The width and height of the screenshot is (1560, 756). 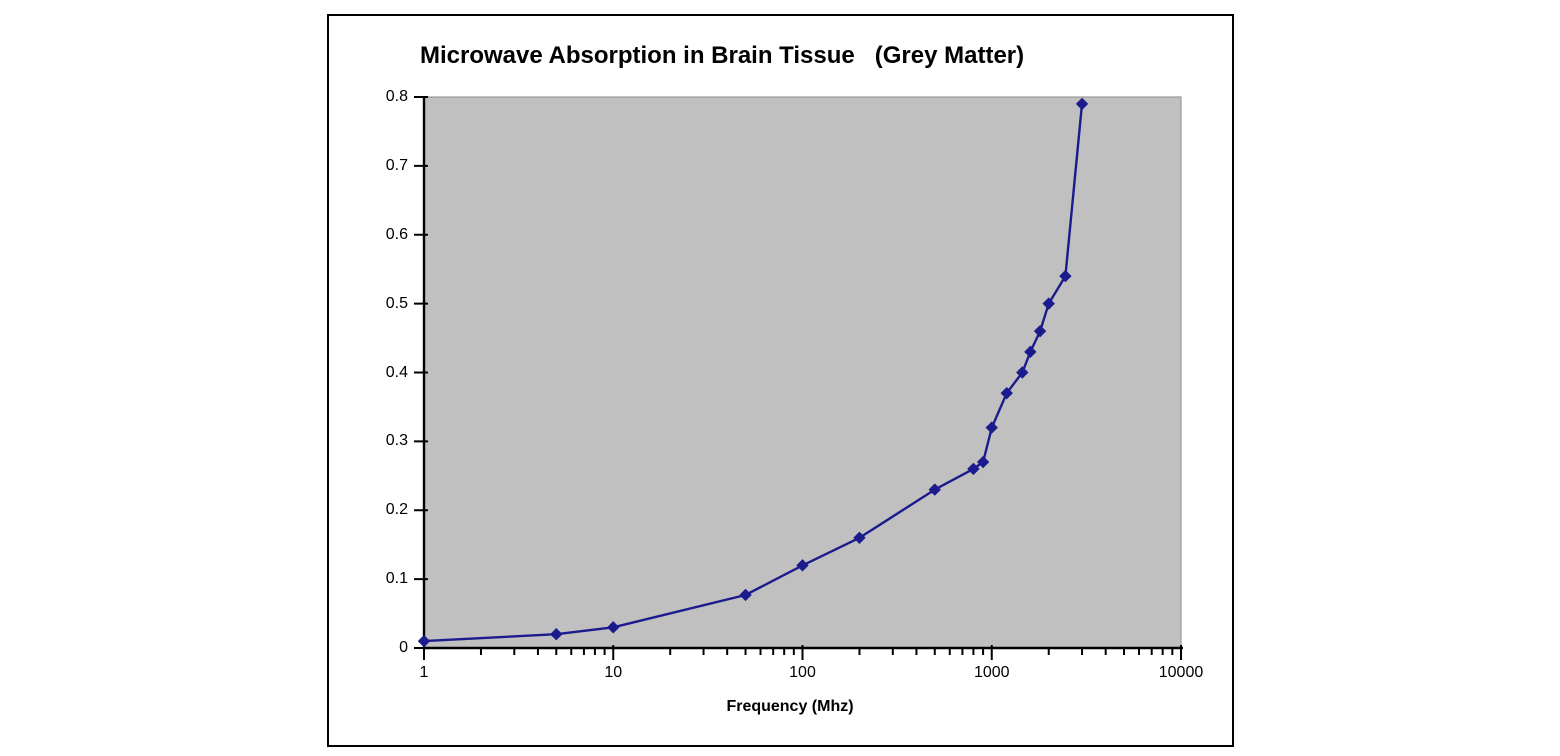 I want to click on x-axis-tick-label: 100, so click(x=802, y=672).